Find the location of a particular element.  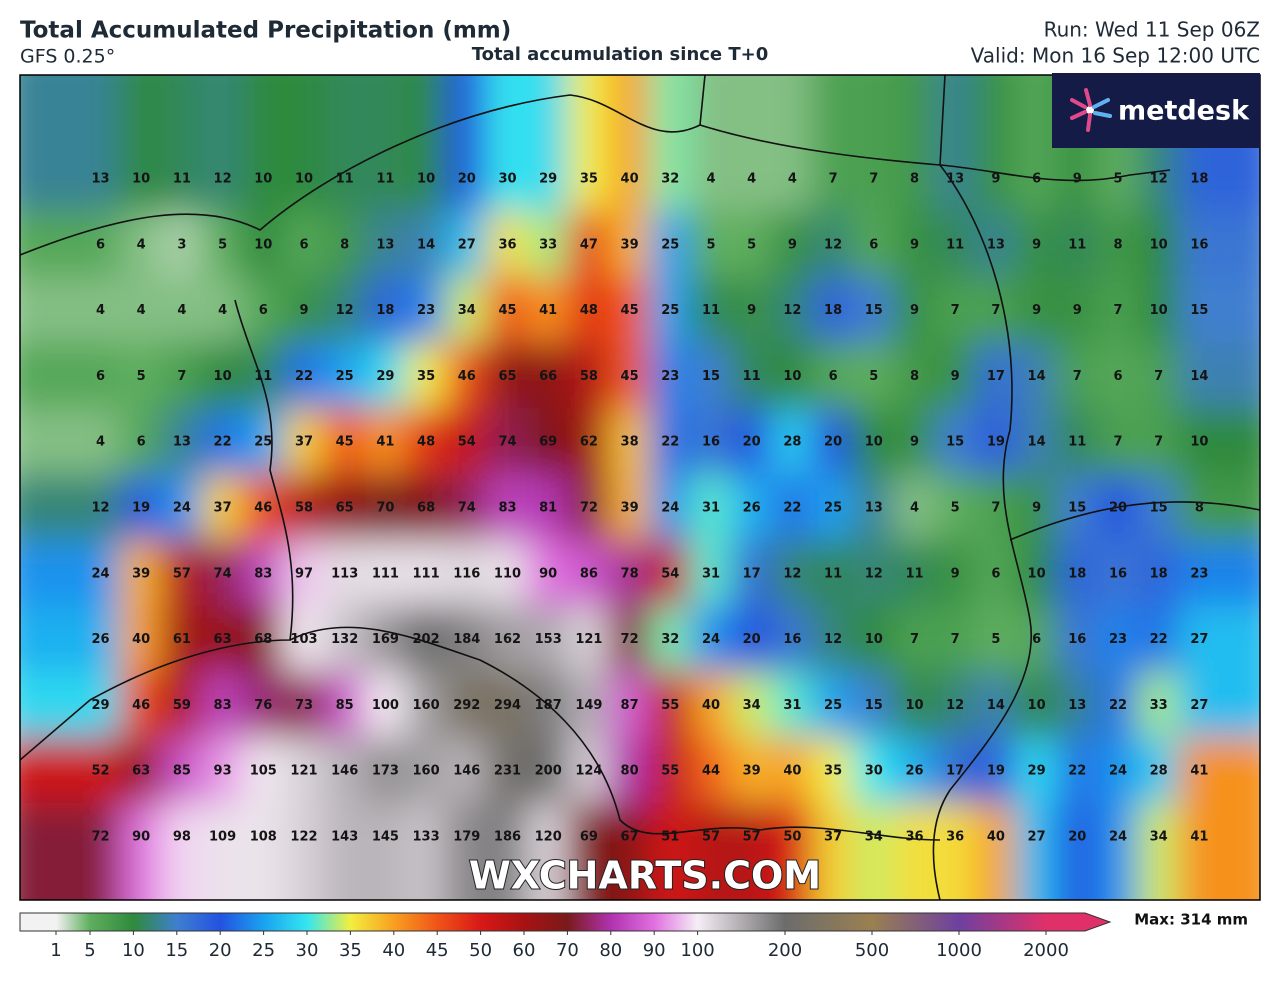

grid-value: 31 is located at coordinates (711, 573).